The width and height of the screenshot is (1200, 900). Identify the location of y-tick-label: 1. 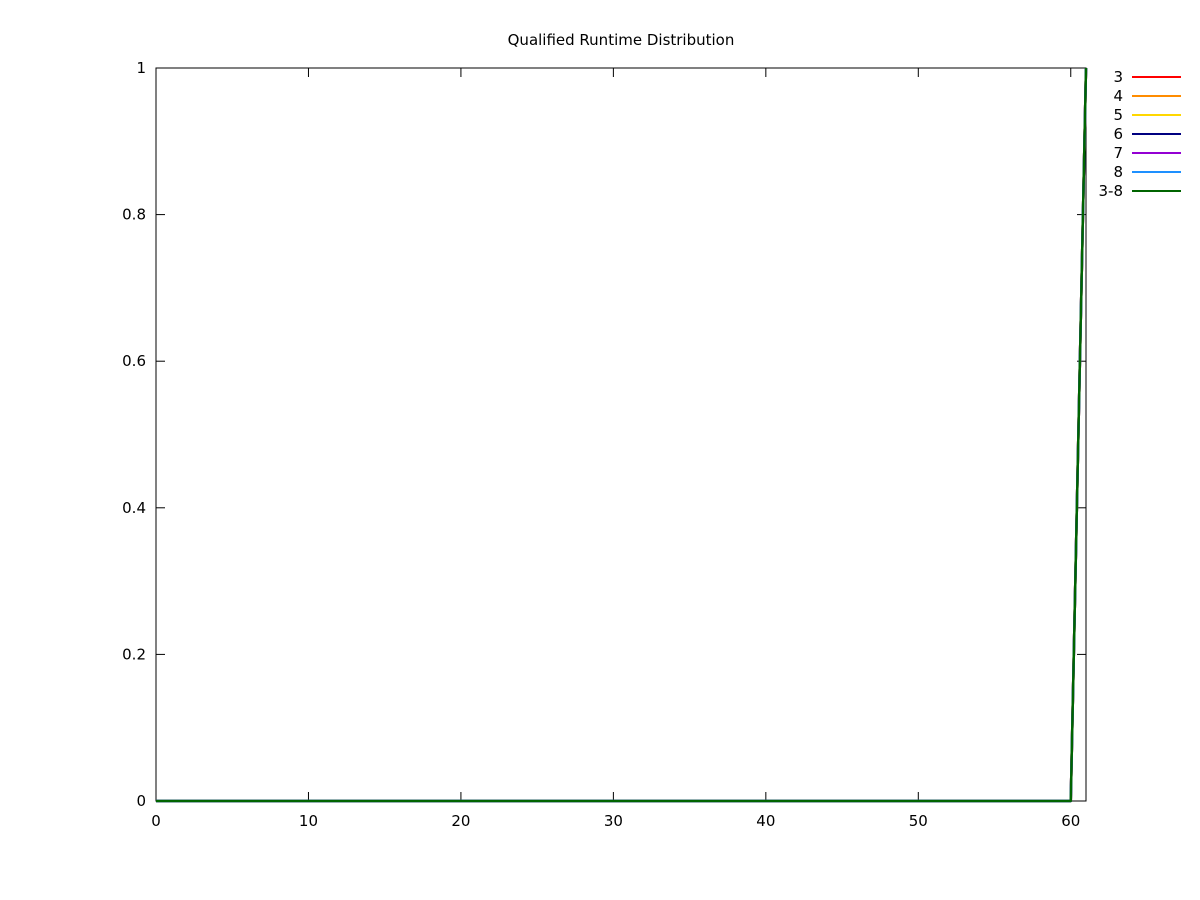
(141, 68).